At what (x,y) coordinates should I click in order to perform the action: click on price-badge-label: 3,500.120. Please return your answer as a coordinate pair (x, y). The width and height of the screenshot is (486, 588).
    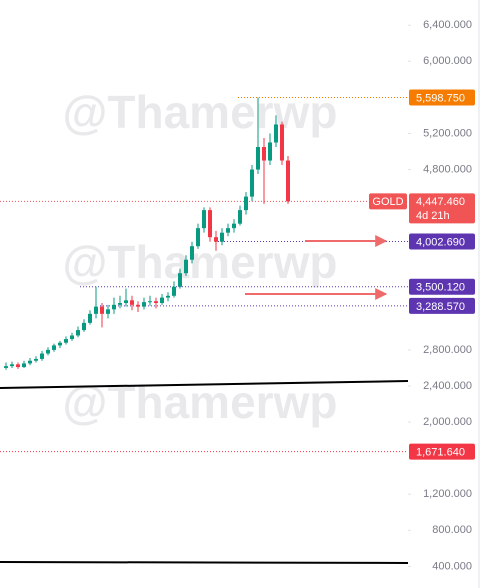
    Looking at the image, I should click on (440, 288).